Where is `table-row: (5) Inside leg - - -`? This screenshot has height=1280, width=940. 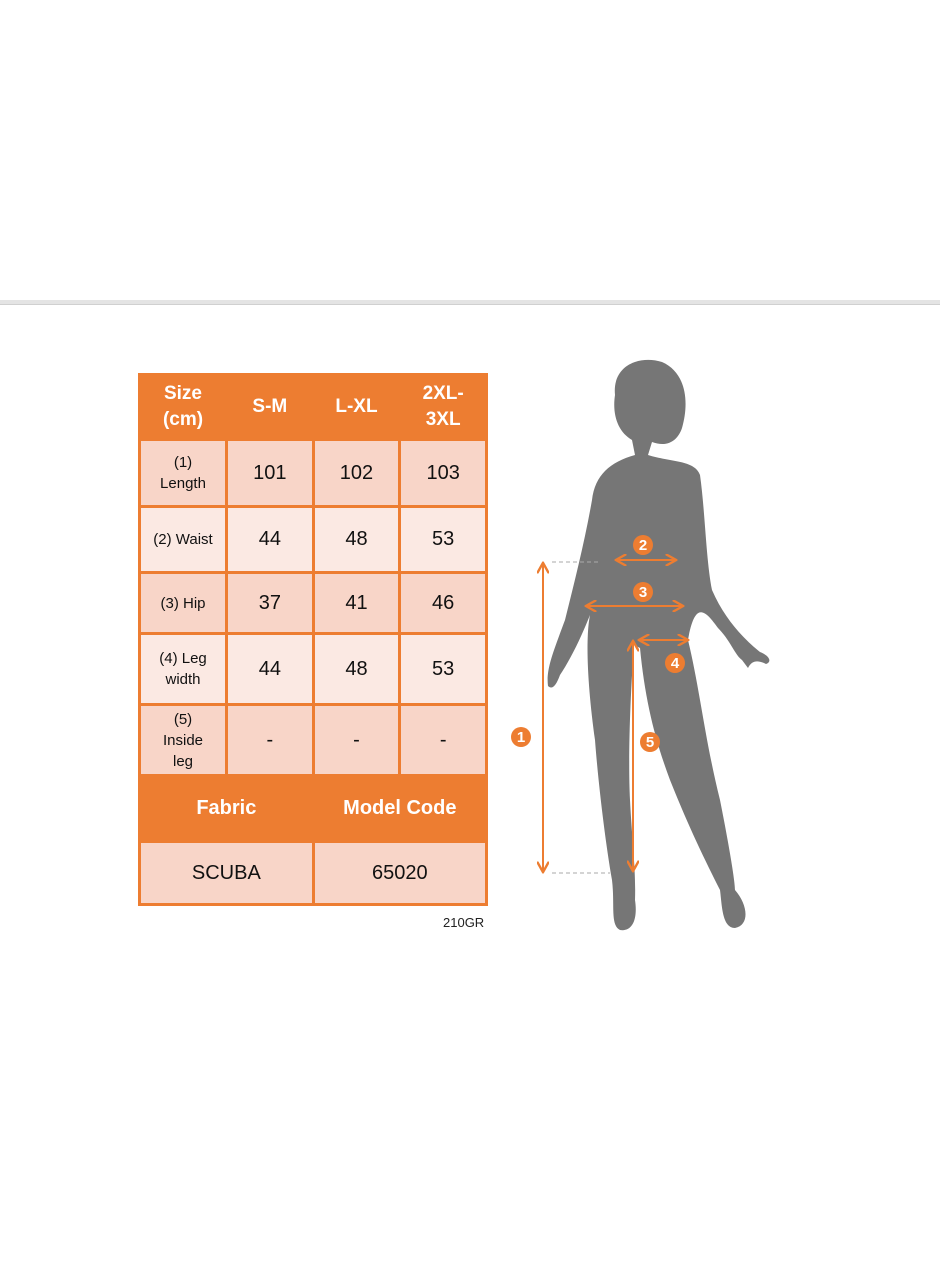 table-row: (5) Inside leg - - - is located at coordinates (313, 740).